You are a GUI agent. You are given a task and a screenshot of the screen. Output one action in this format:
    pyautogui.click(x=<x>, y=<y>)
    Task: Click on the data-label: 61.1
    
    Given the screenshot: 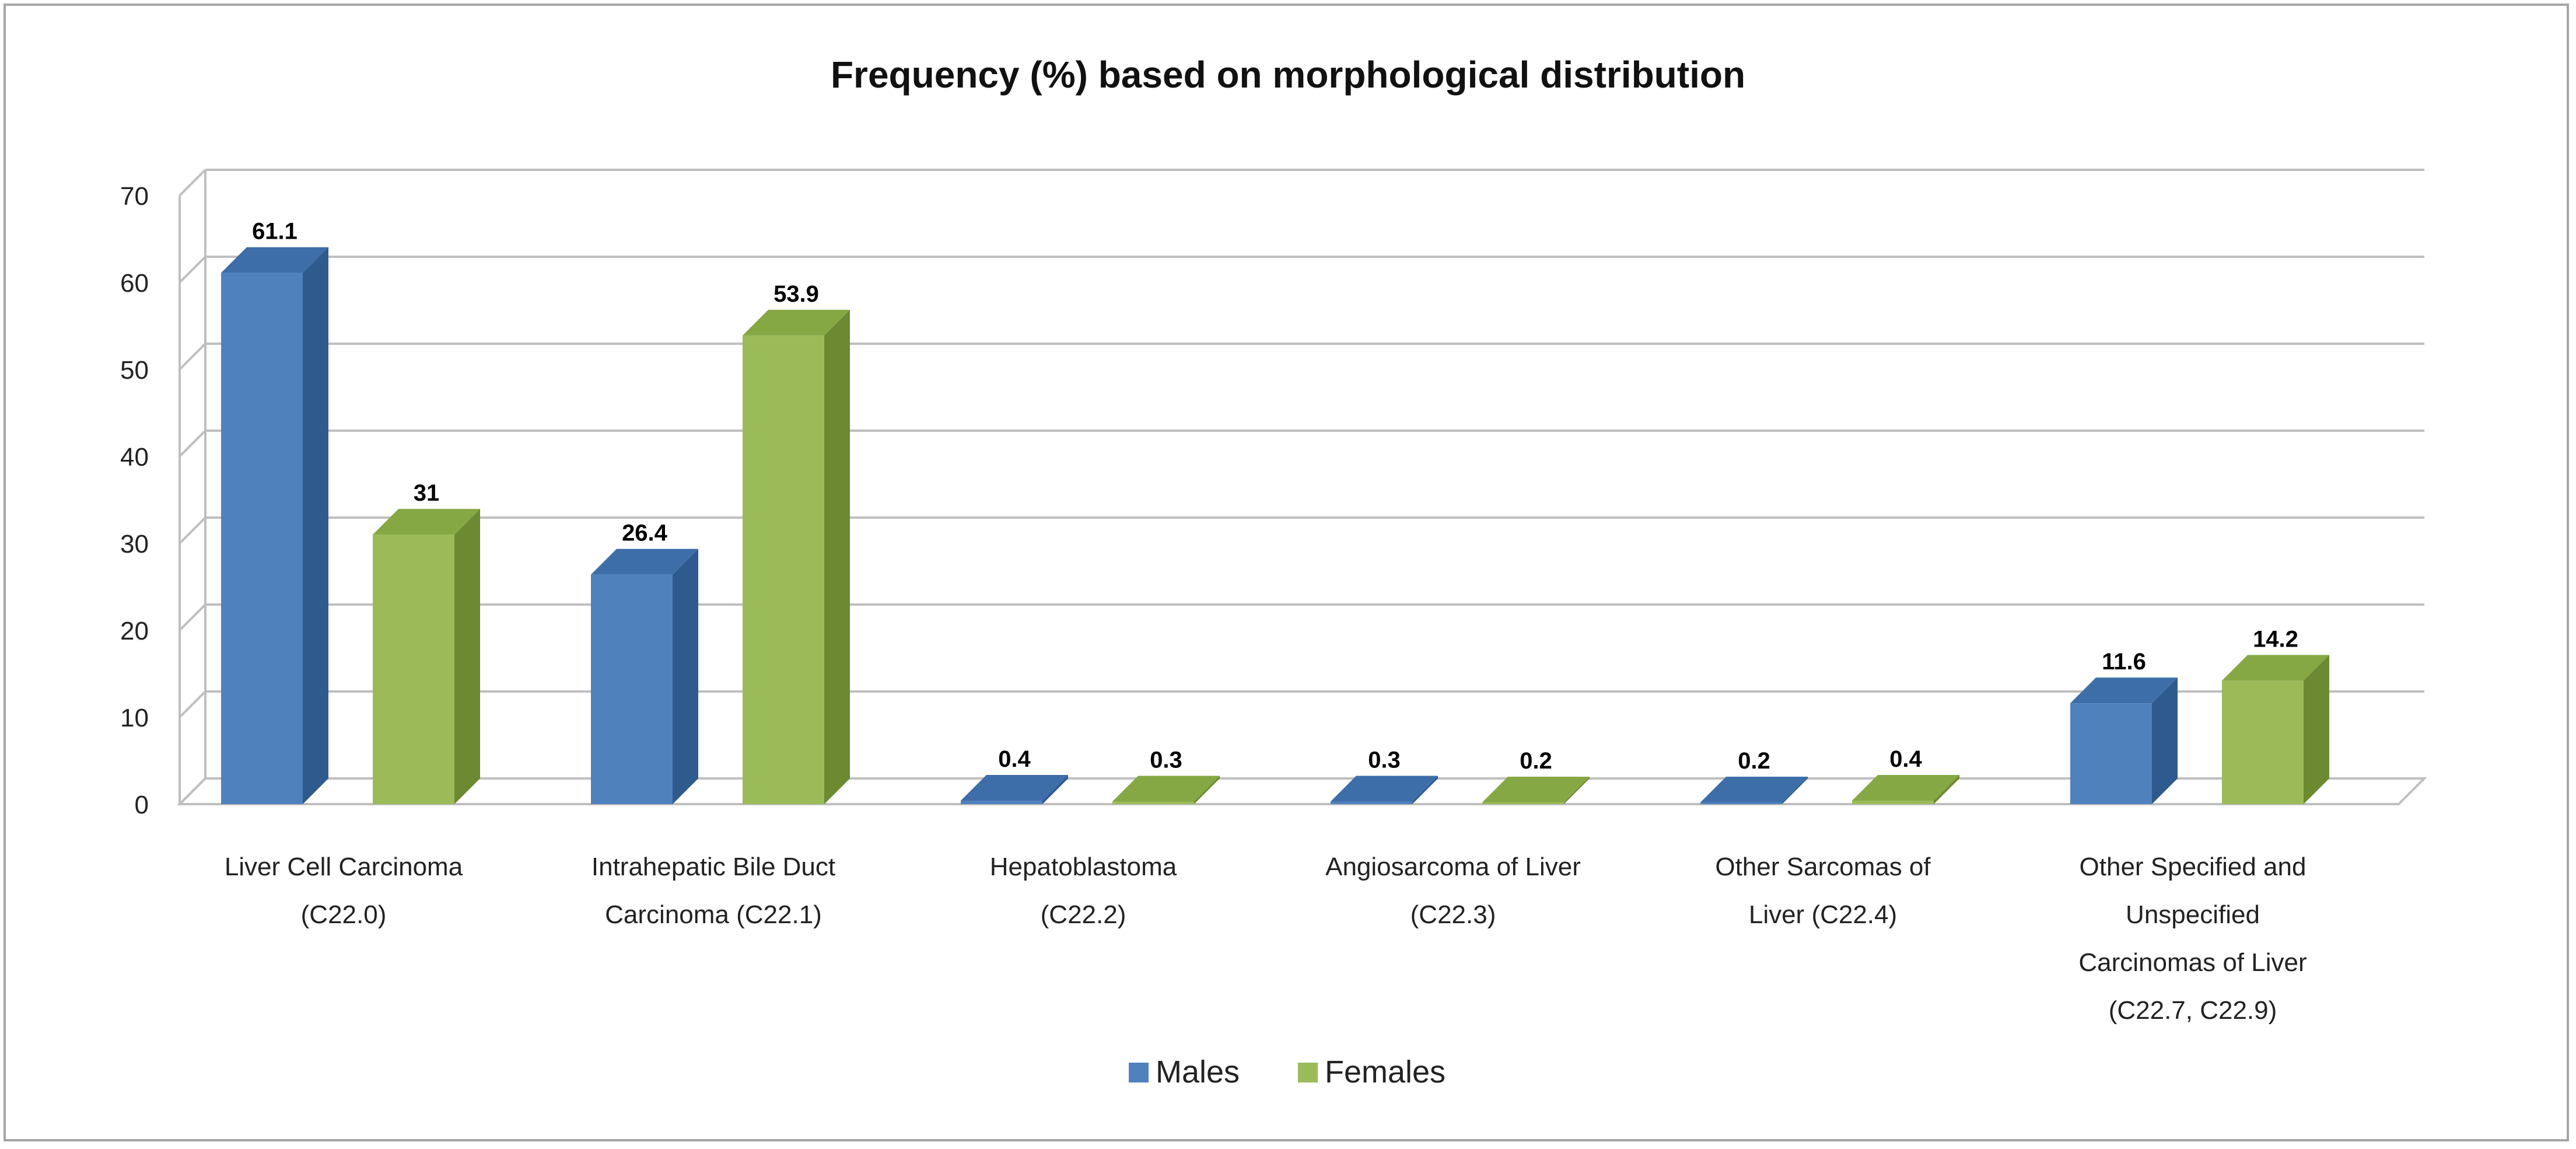 What is the action you would take?
    pyautogui.click(x=275, y=232)
    